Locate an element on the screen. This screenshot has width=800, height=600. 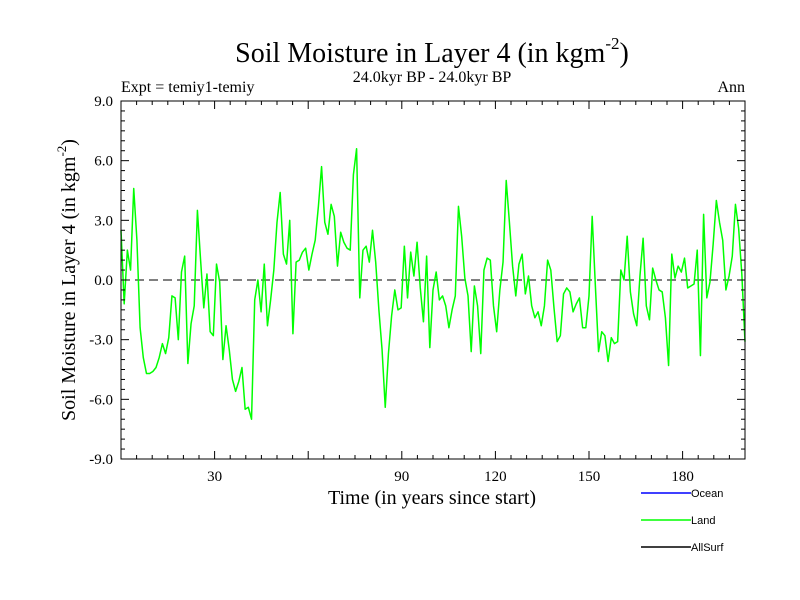
y-tick-label: -9.0 is located at coordinates (101, 460).